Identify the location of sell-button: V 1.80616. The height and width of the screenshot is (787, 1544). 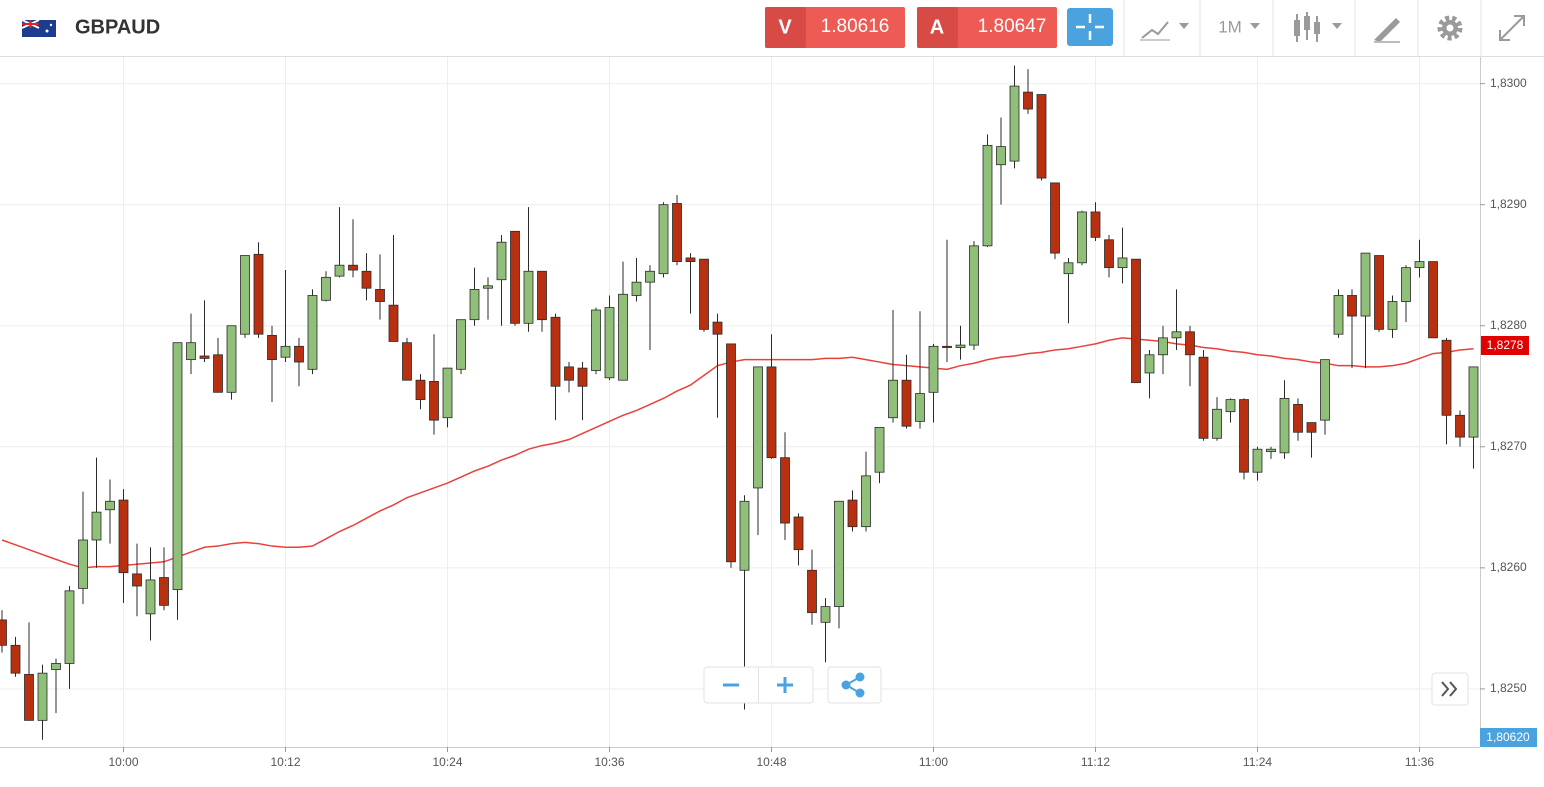
(835, 27).